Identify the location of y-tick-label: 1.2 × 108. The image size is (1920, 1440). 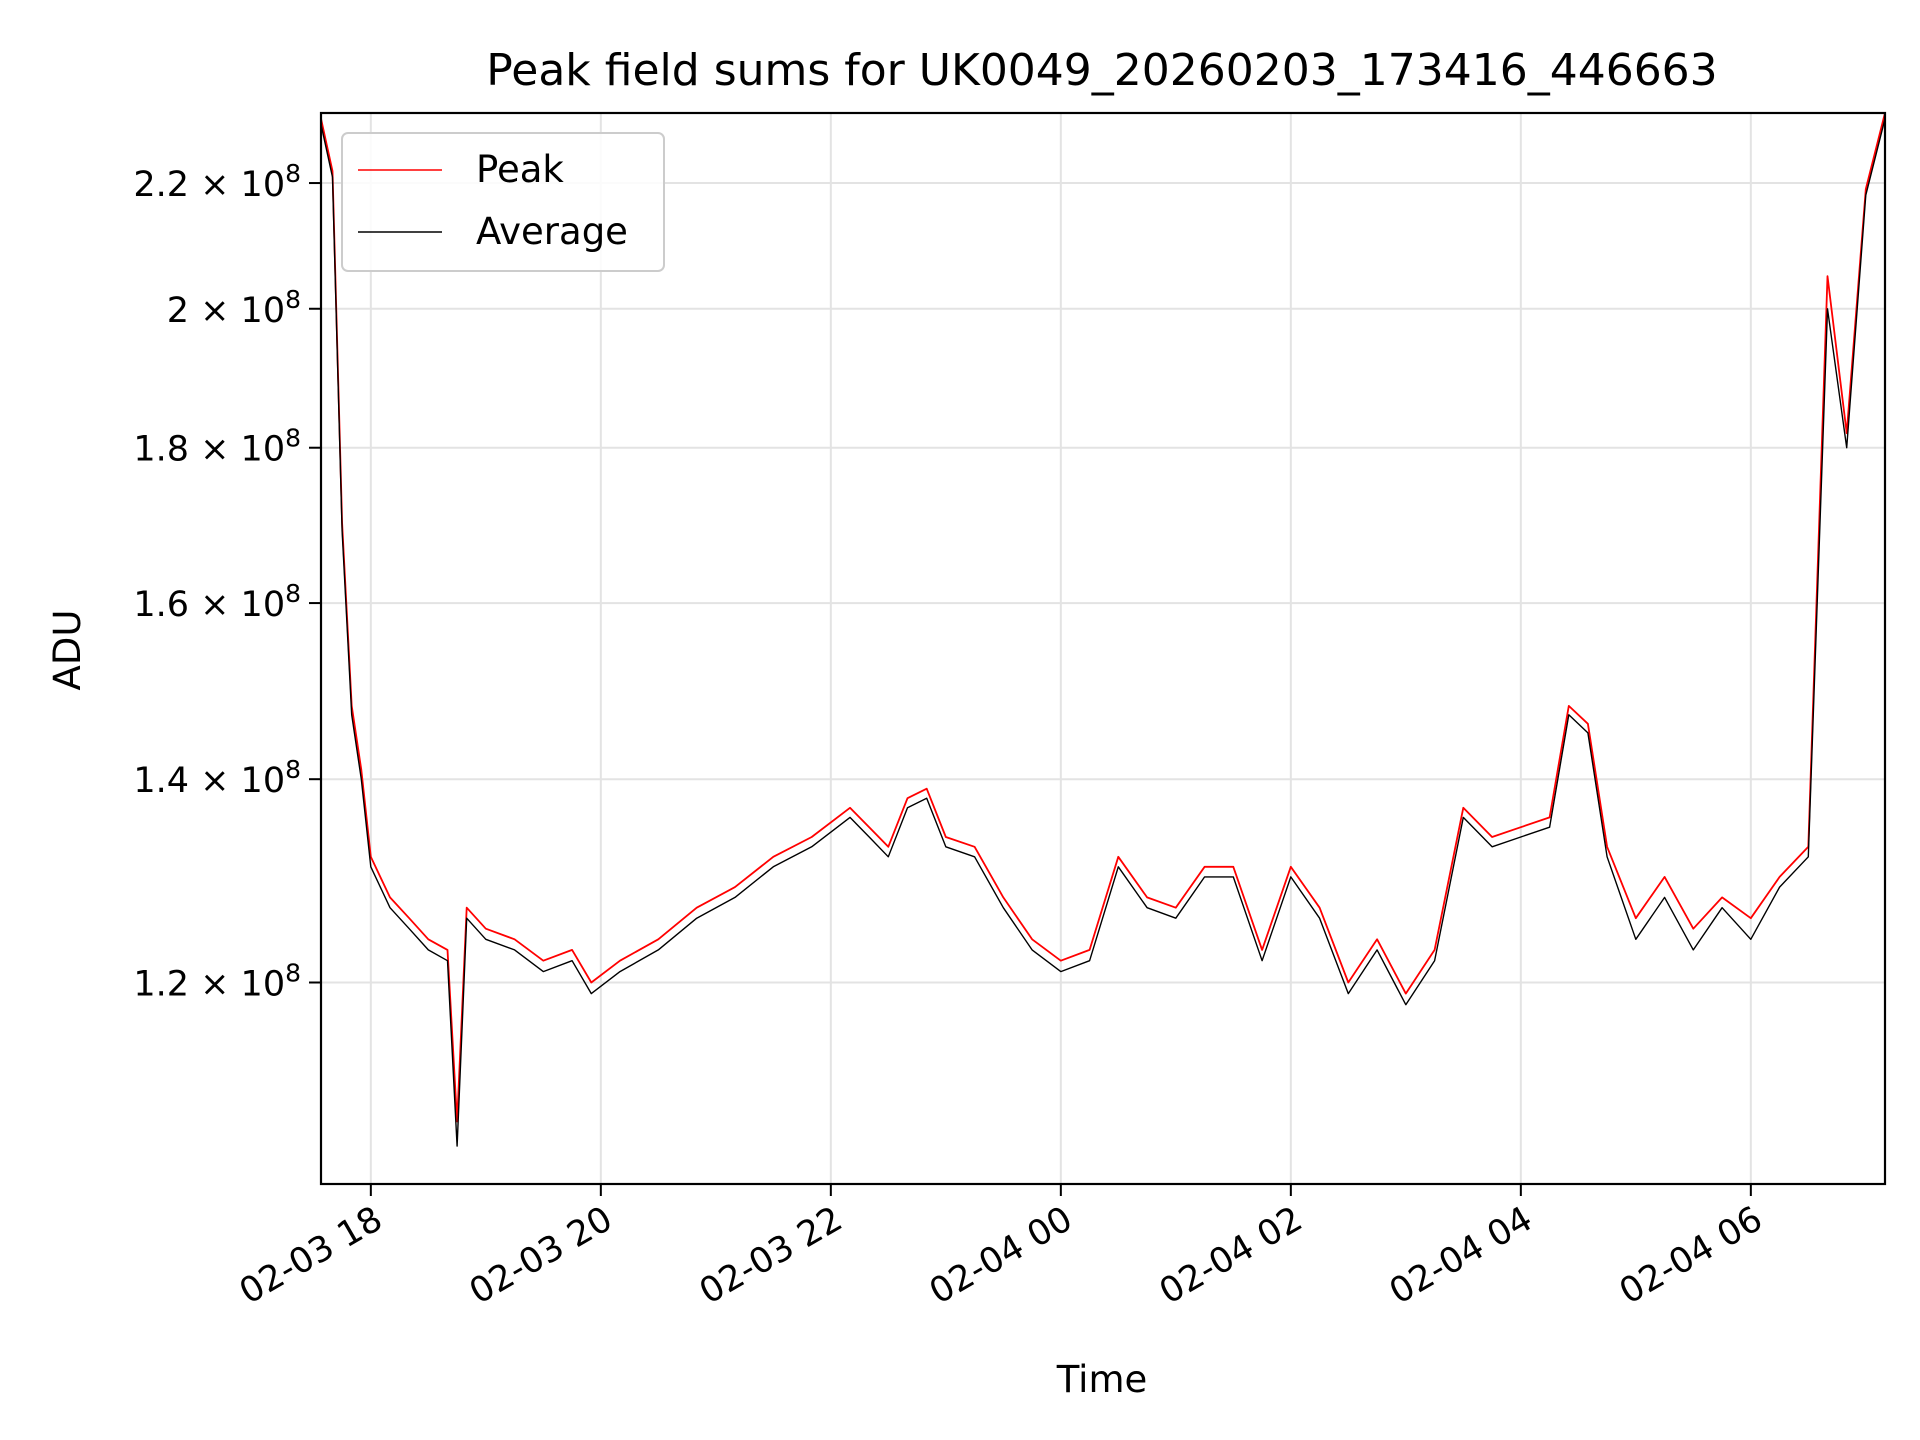
(217, 982).